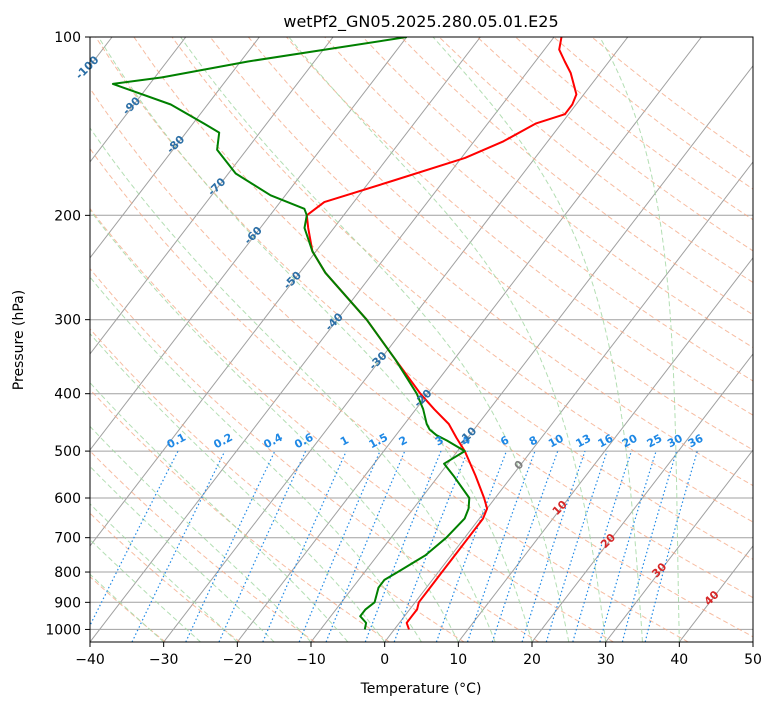 This screenshot has width=775, height=708. What do you see at coordinates (311, 660) in the screenshot?
I see `x-tick-label: −10` at bounding box center [311, 660].